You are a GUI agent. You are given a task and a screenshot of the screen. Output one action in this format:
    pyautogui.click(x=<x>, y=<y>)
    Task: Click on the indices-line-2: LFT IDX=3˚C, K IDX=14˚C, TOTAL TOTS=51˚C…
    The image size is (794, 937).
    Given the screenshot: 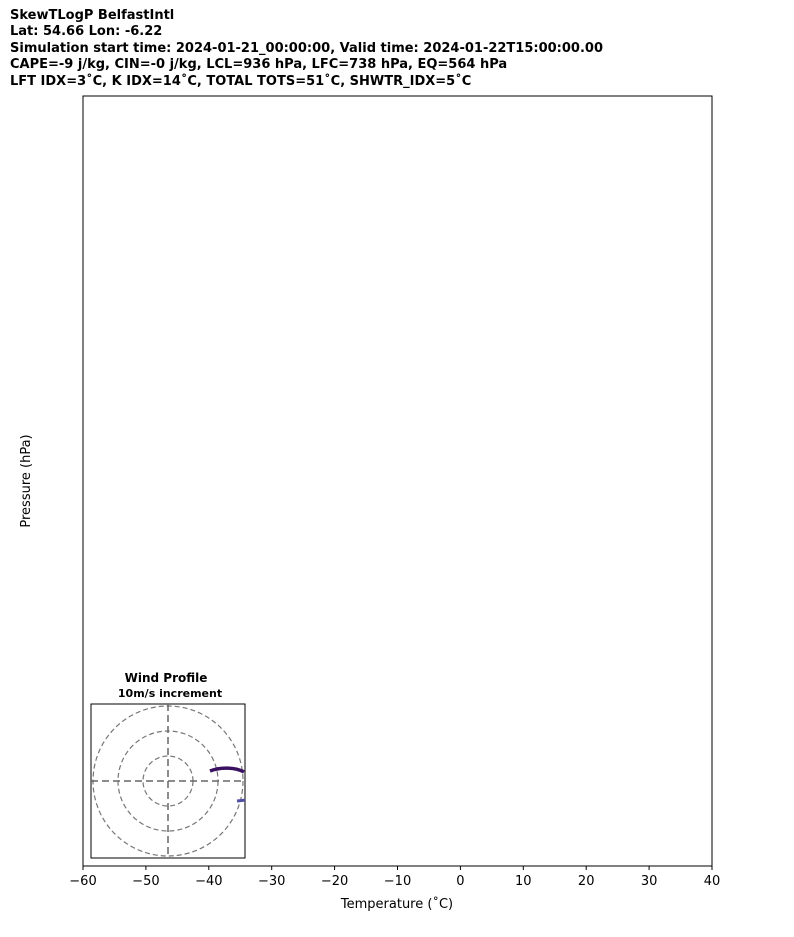 What is the action you would take?
    pyautogui.click(x=241, y=81)
    